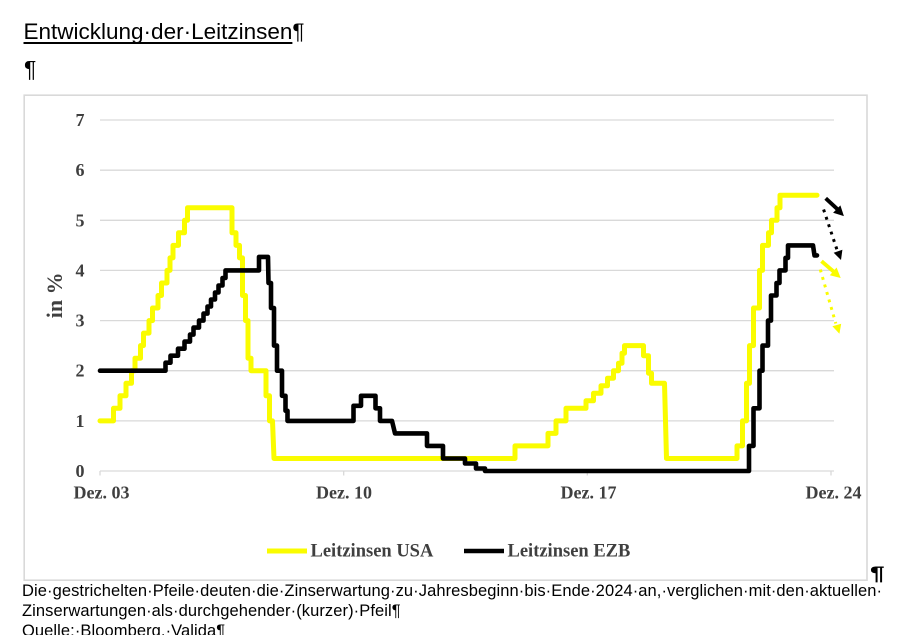 The width and height of the screenshot is (900, 635). I want to click on svg-text: Leitzinsen USA, so click(372, 552).